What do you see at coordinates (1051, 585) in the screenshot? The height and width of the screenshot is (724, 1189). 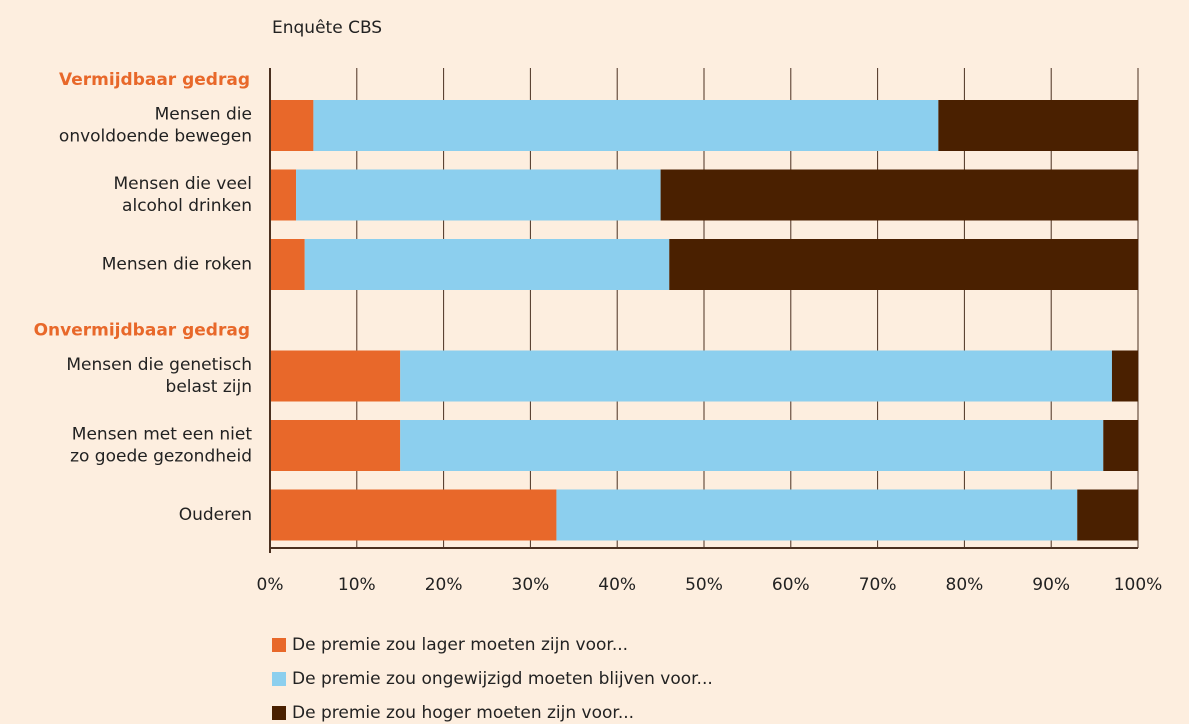 I see `x-tick-label: 90%` at bounding box center [1051, 585].